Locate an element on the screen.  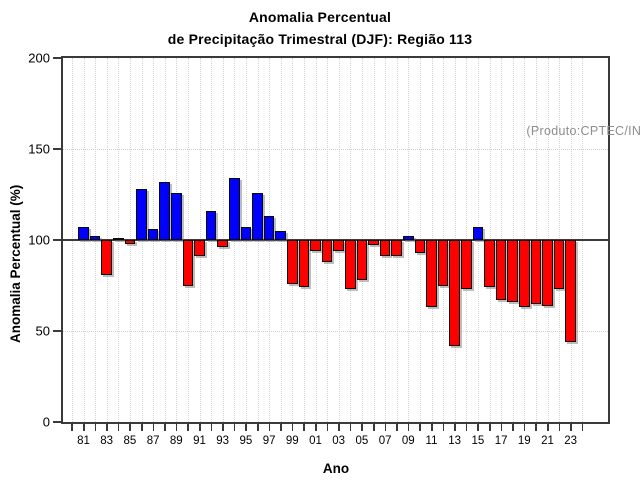
x-tick-1996 is located at coordinates (258, 427).